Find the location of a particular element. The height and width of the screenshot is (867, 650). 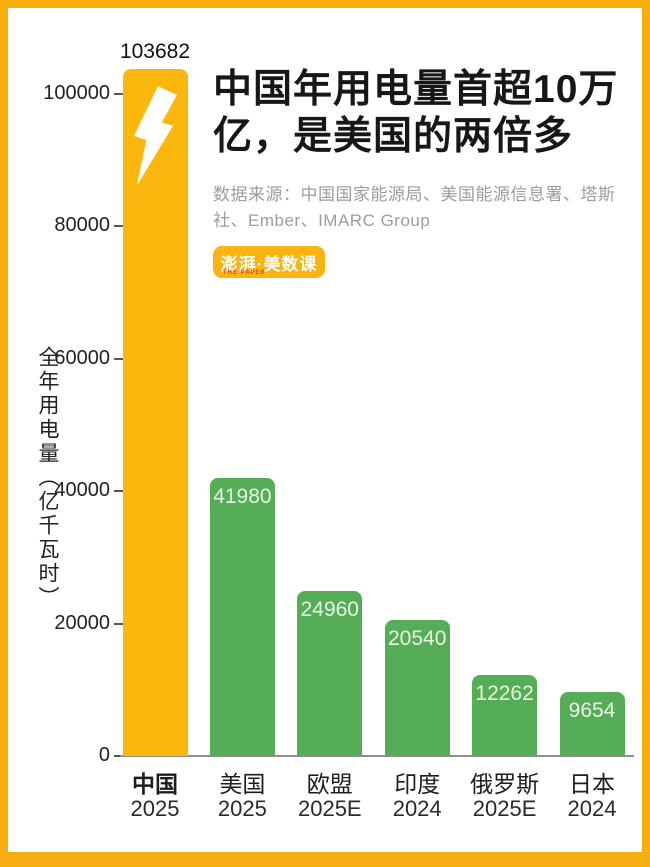

category-label: 美国 is located at coordinates (242, 784).